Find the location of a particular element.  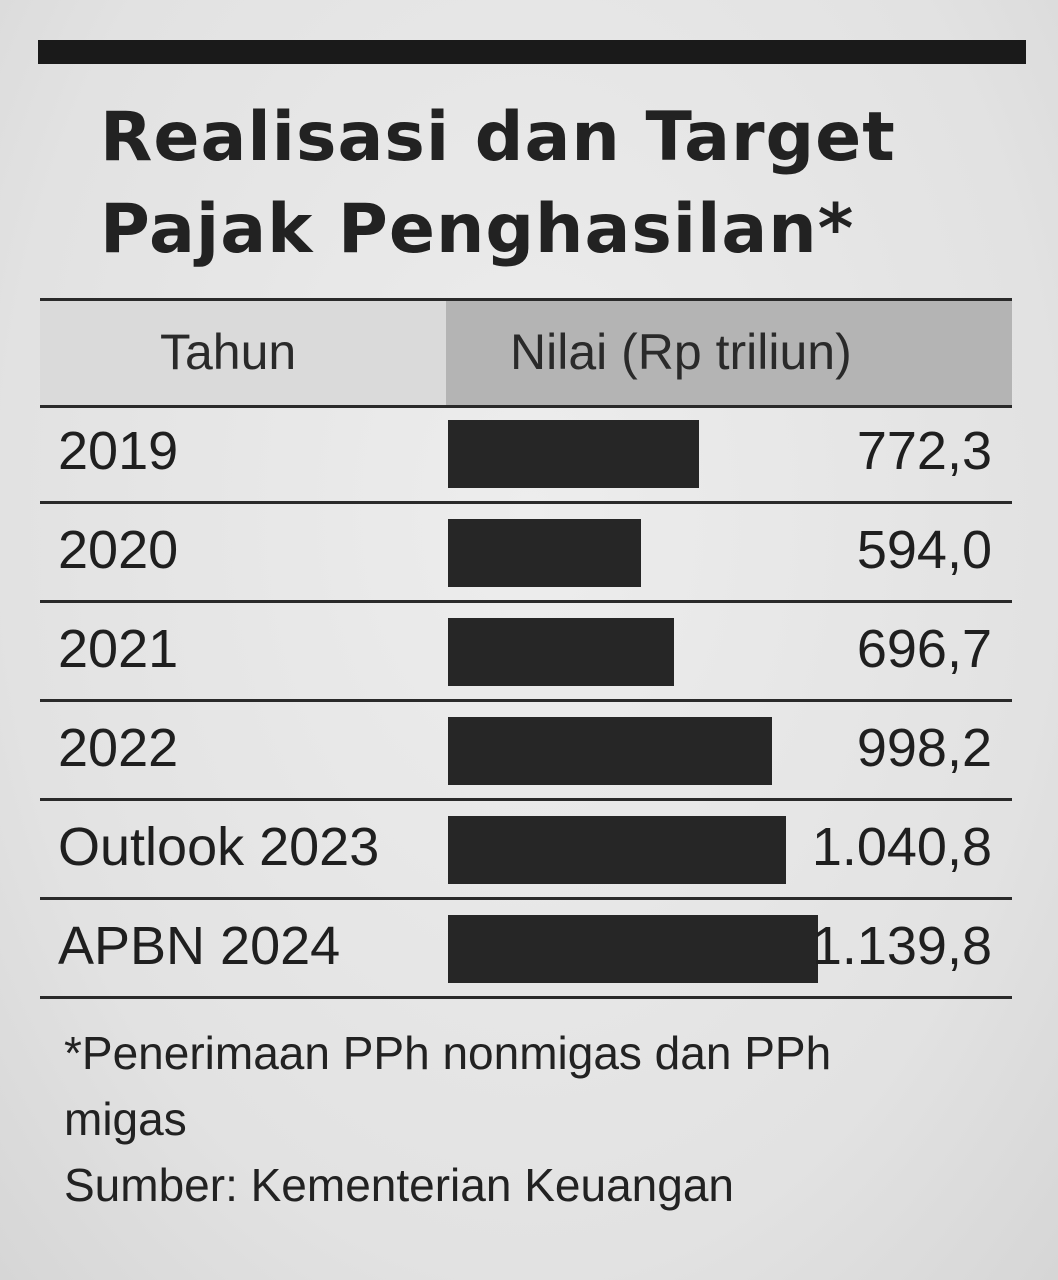

category-label: Outlook 2023 is located at coordinates (219, 847).